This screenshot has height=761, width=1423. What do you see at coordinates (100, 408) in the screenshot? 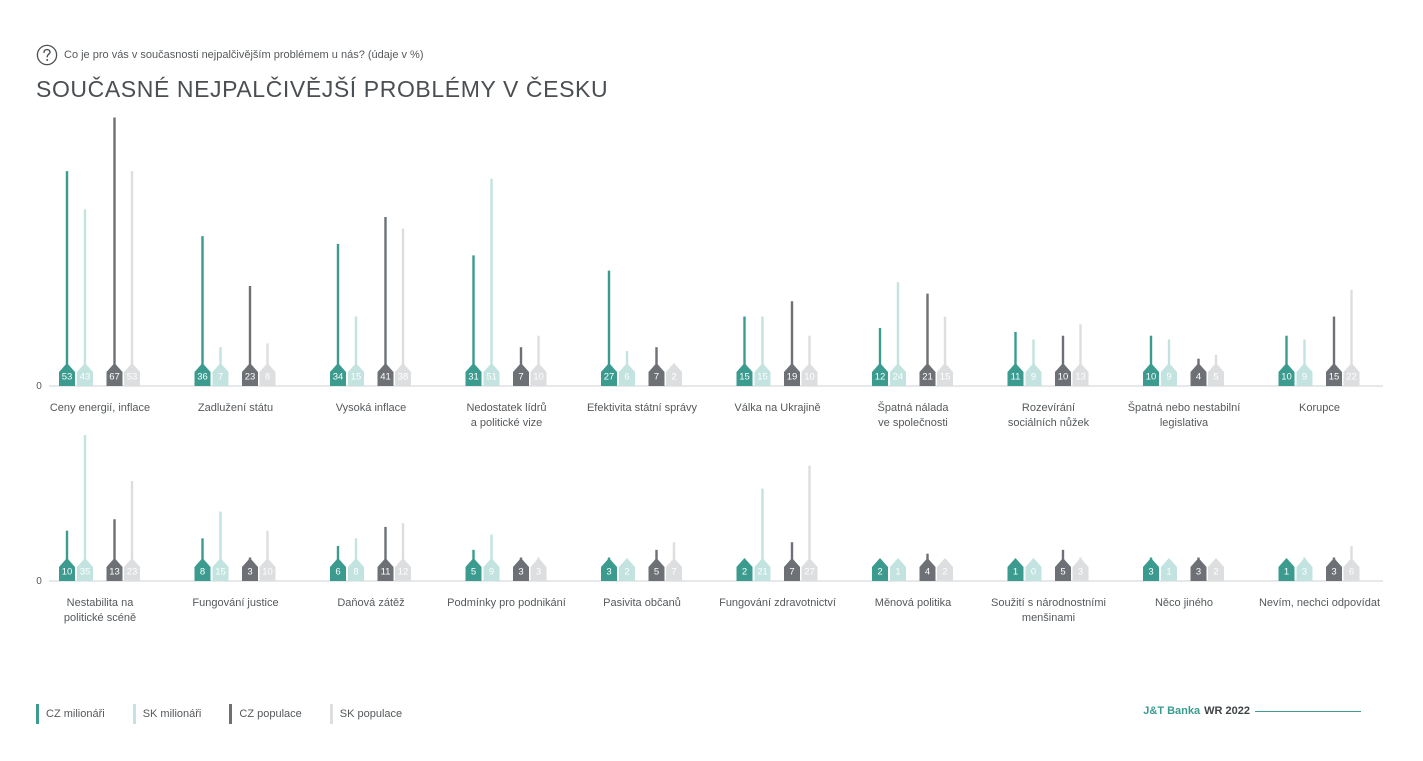
I see `category-label: Ceny energií, inflace` at bounding box center [100, 408].